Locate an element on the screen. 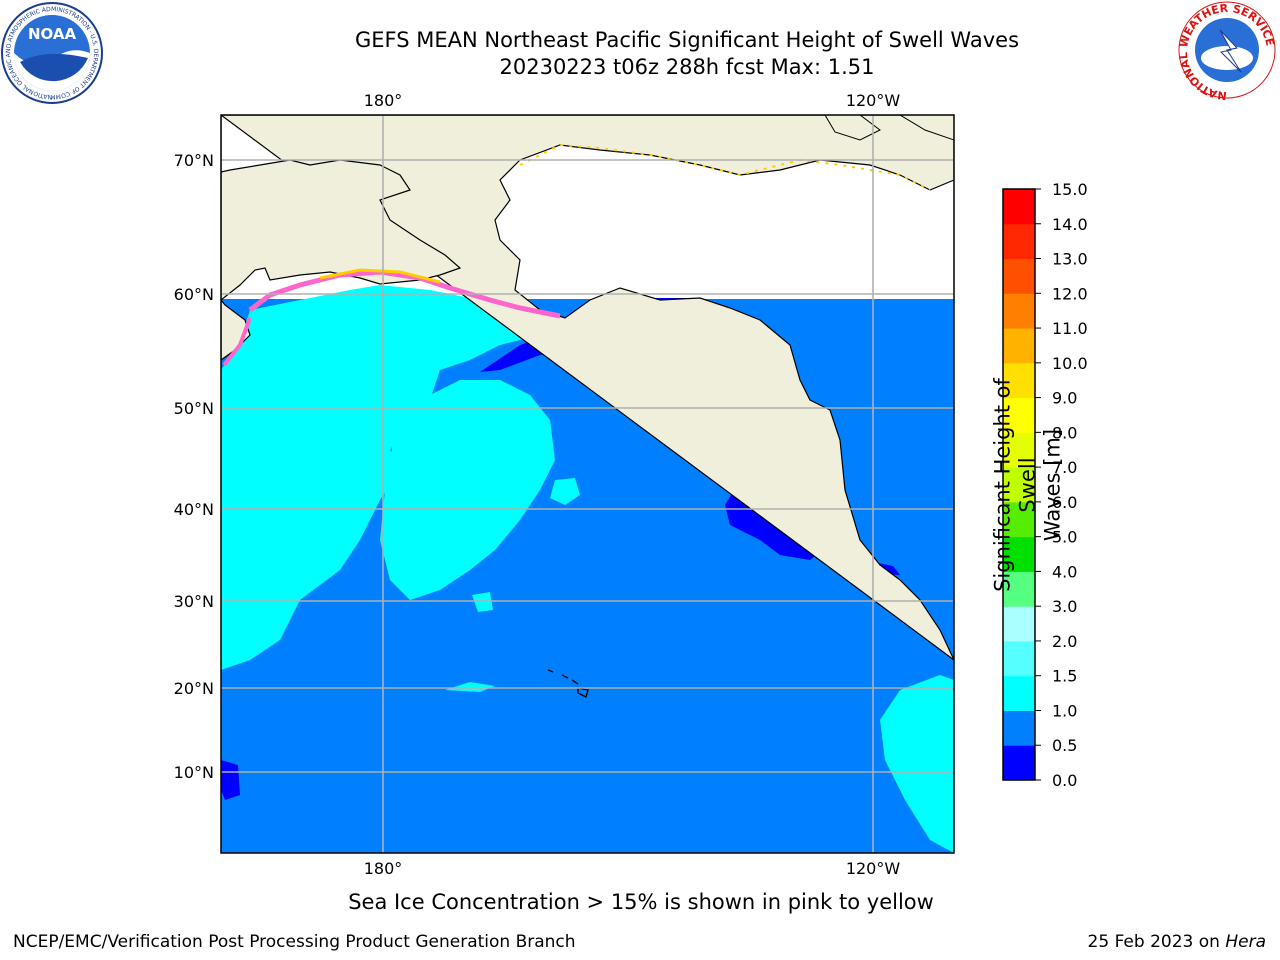  footer-host: Hera is located at coordinates (1245, 942).